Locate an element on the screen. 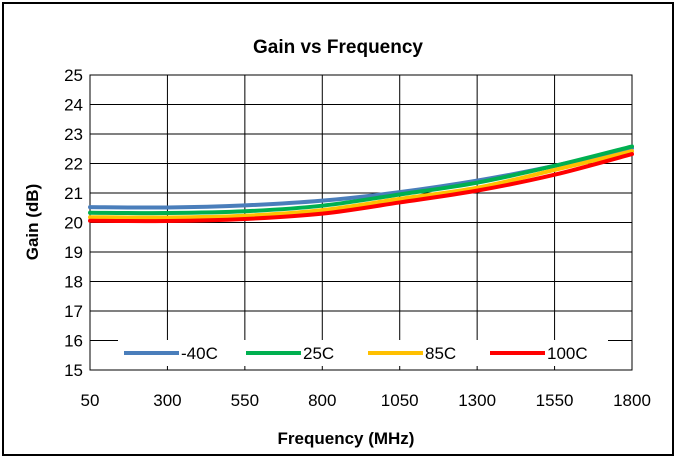  y-tick-label: 20 is located at coordinates (73, 223).